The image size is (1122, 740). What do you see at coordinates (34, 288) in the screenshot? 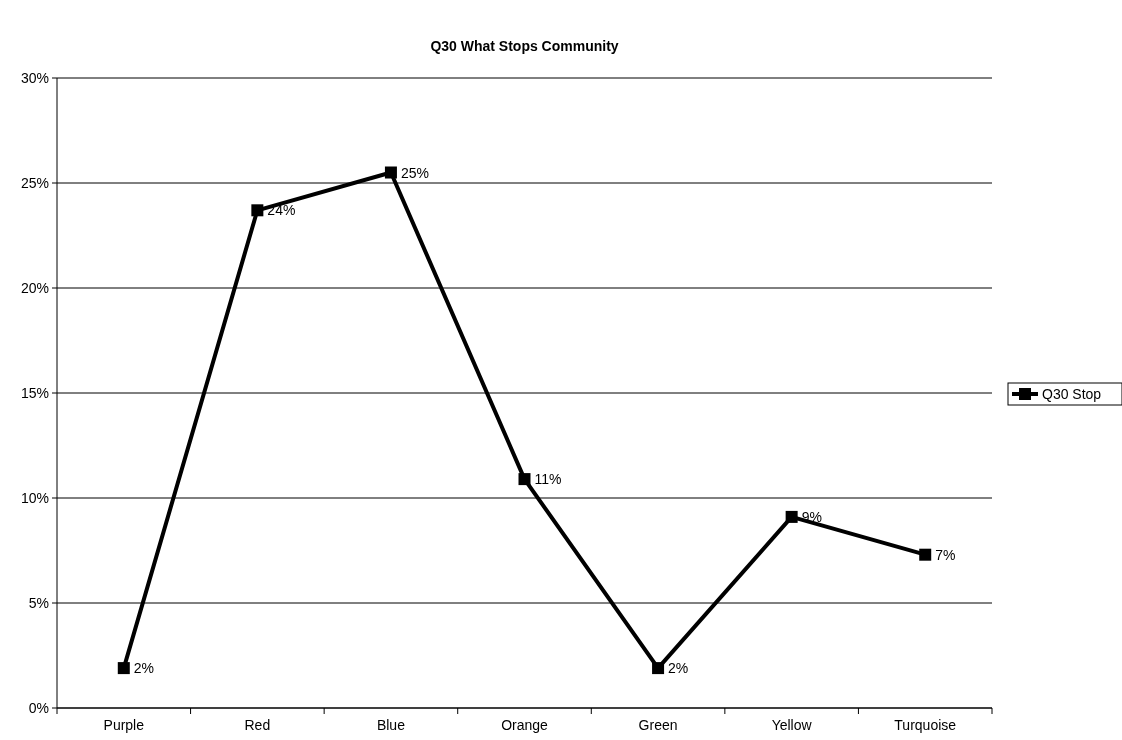
I see `y-tick-label: 20%` at bounding box center [34, 288].